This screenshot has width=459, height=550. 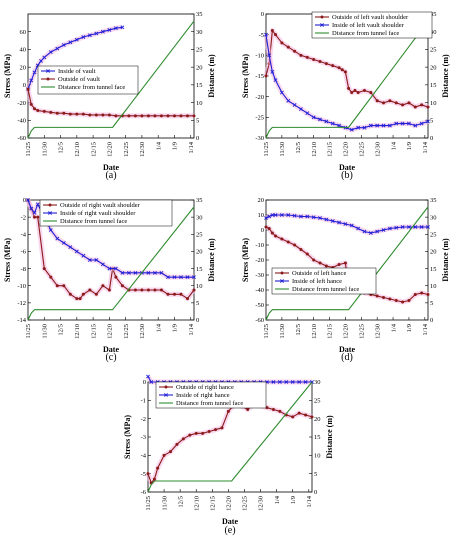 What do you see at coordinates (23, 32) in the screenshot?
I see `y-left-tick-label: 60` at bounding box center [23, 32].